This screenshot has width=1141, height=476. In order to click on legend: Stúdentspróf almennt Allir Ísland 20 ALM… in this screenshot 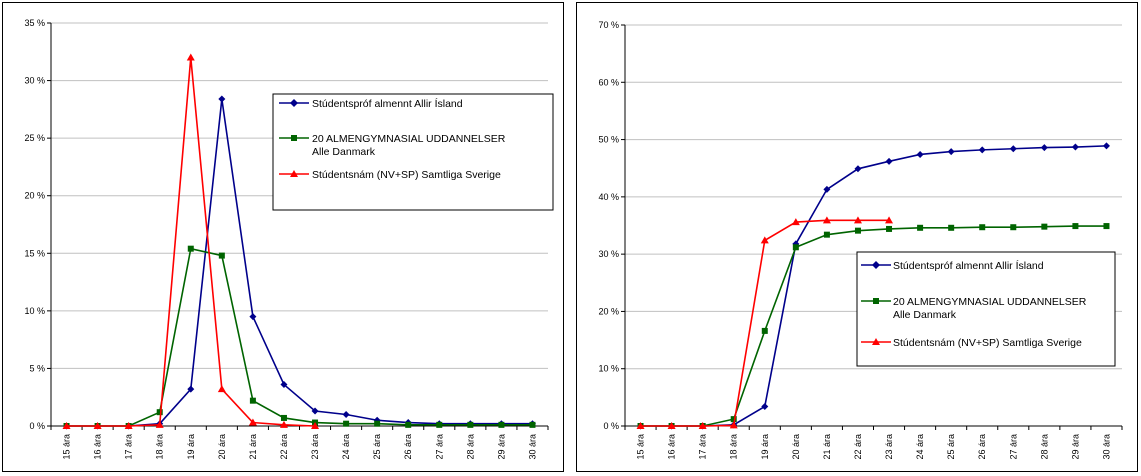, I will do `click(413, 152)`.